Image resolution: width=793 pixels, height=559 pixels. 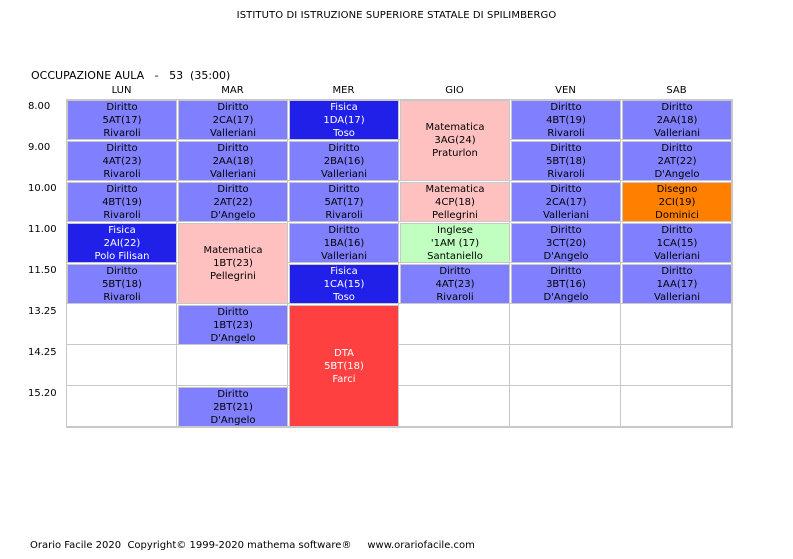 What do you see at coordinates (42, 393) in the screenshot?
I see `time-label: 15.20` at bounding box center [42, 393].